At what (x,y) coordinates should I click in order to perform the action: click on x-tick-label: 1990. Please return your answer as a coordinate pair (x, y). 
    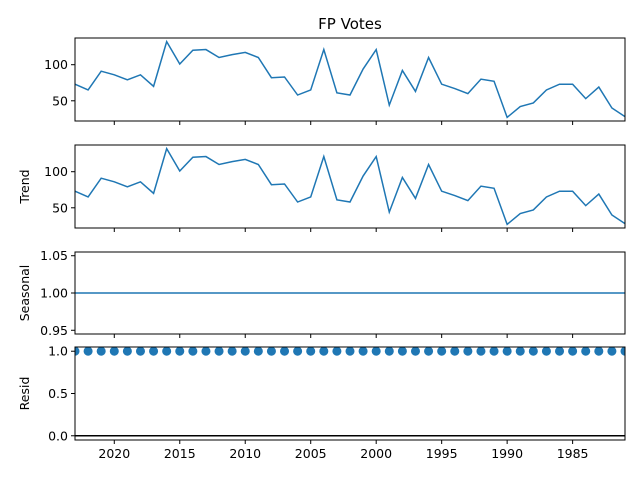
    Looking at the image, I should click on (507, 453).